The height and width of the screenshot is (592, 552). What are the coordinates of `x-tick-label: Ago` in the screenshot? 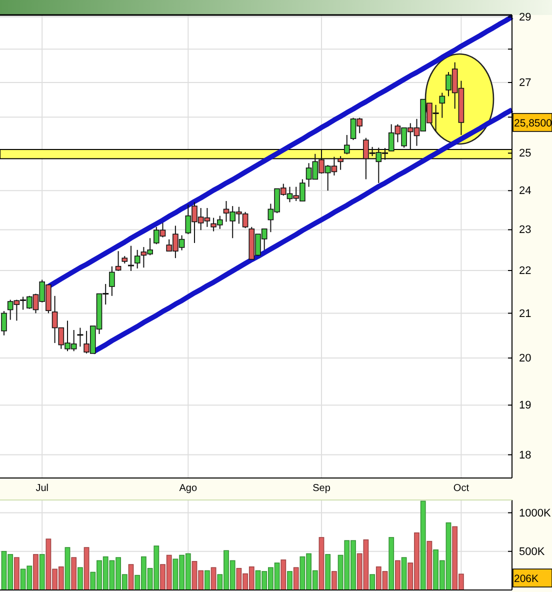 It's located at (188, 488).